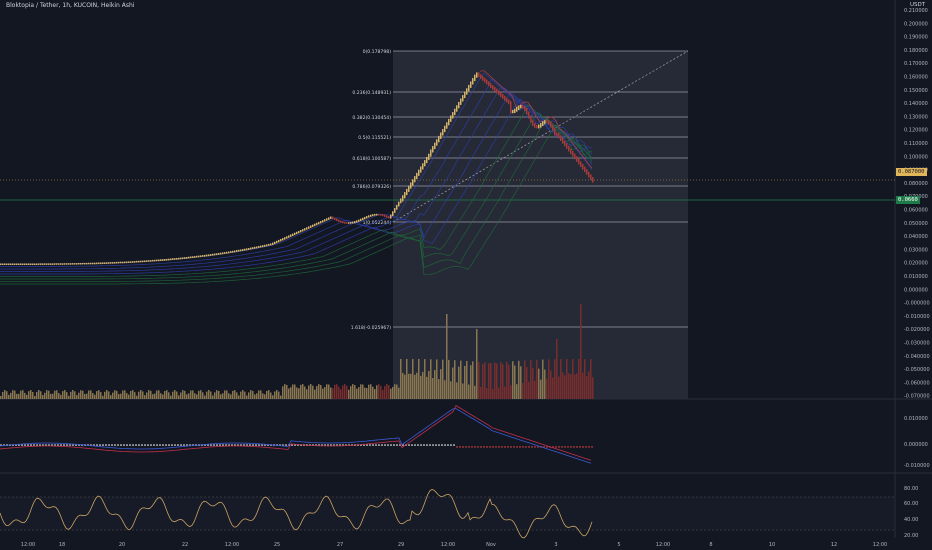 The image size is (932, 550). What do you see at coordinates (917, 442) in the screenshot?
I see `macd-axis: 0.010000 0.000000 -0.010000` at bounding box center [917, 442].